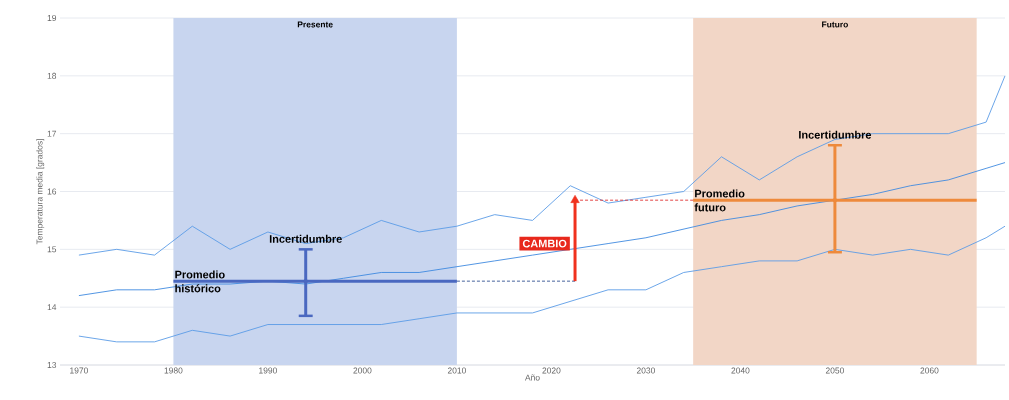 The height and width of the screenshot is (400, 1009). What do you see at coordinates (544, 243) in the screenshot?
I see `annotation: CAMBIO` at bounding box center [544, 243].